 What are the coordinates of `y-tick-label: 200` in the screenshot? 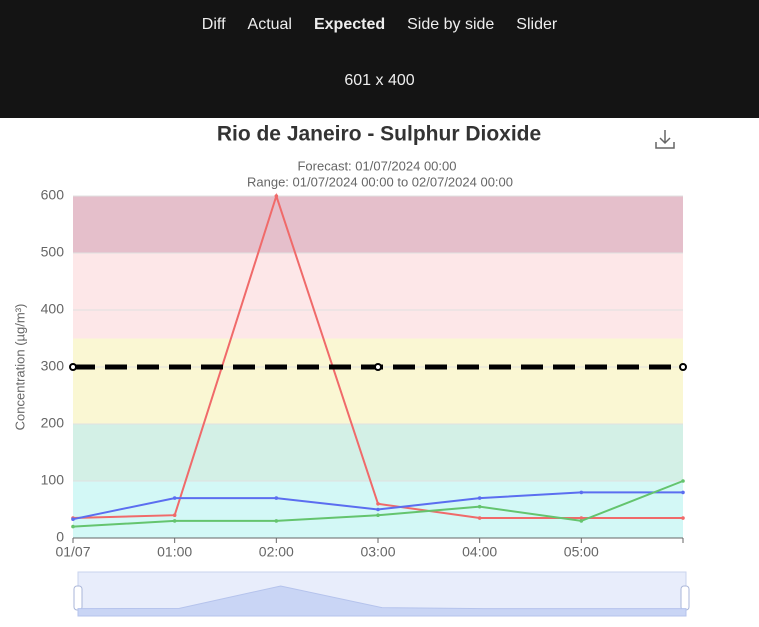 It's located at (53, 423).